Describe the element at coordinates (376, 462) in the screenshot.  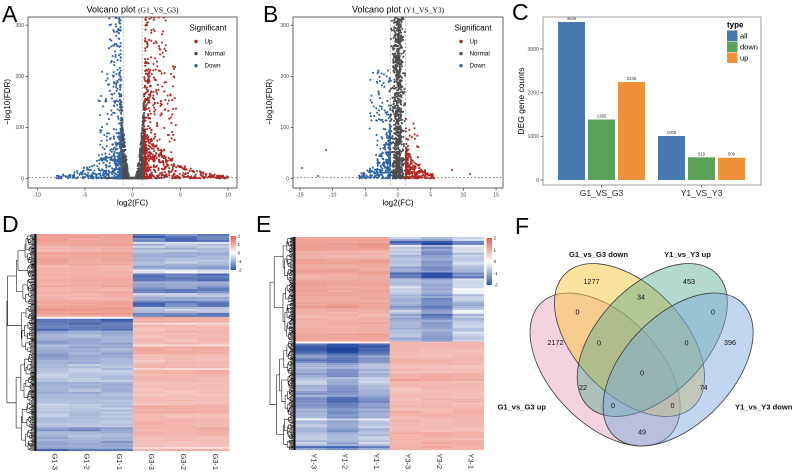
I see `svg-text: Y1-1` at that location.